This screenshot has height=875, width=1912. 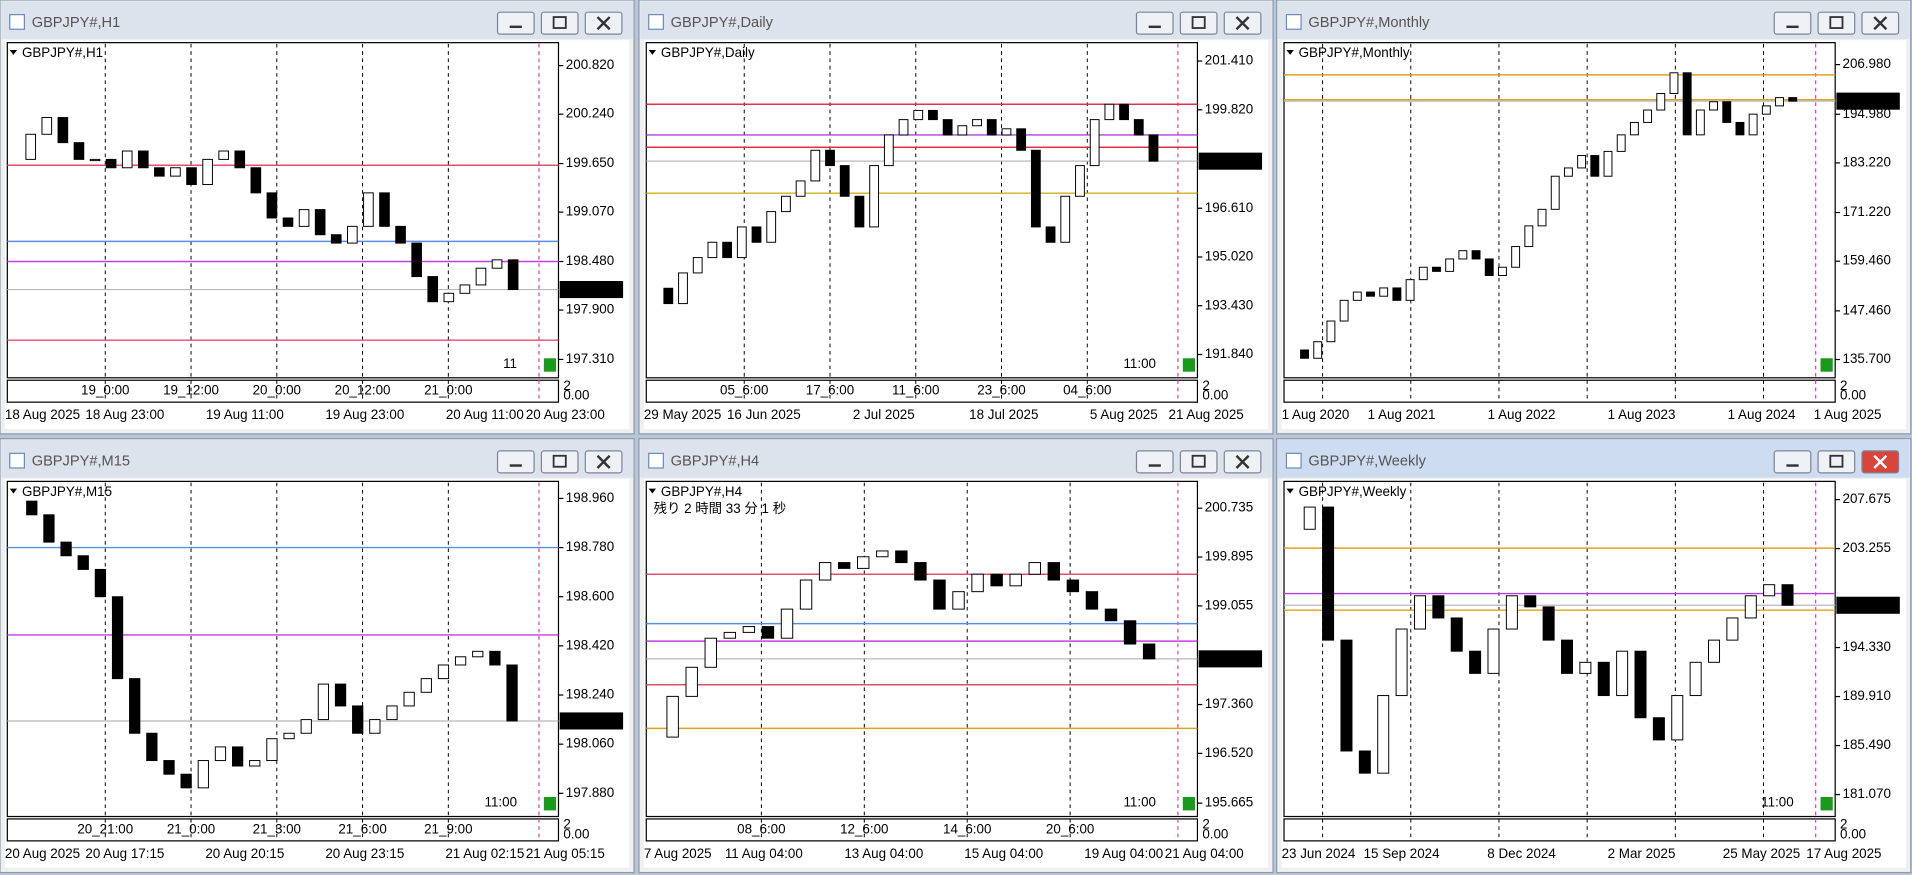 What do you see at coordinates (1866, 646) in the screenshot?
I see `y-tick-label: 194.330` at bounding box center [1866, 646].